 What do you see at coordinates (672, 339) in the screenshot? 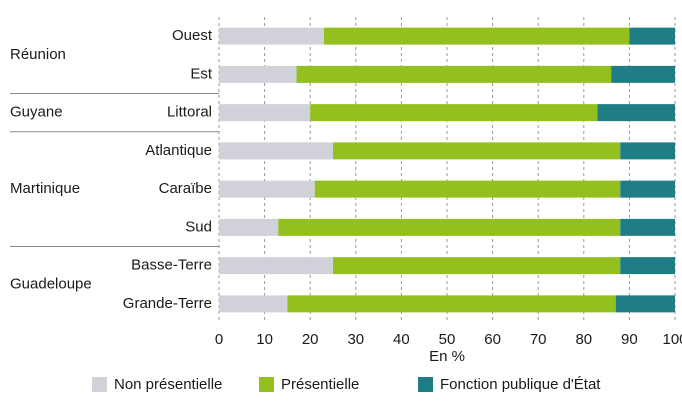
I see `x-tick-label: 100` at bounding box center [672, 339].